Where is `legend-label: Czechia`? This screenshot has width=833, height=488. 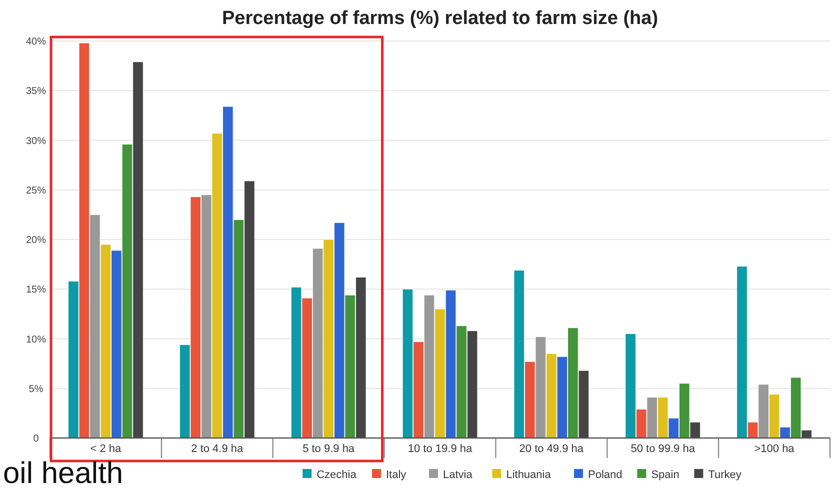 legend-label: Czechia is located at coordinates (337, 475).